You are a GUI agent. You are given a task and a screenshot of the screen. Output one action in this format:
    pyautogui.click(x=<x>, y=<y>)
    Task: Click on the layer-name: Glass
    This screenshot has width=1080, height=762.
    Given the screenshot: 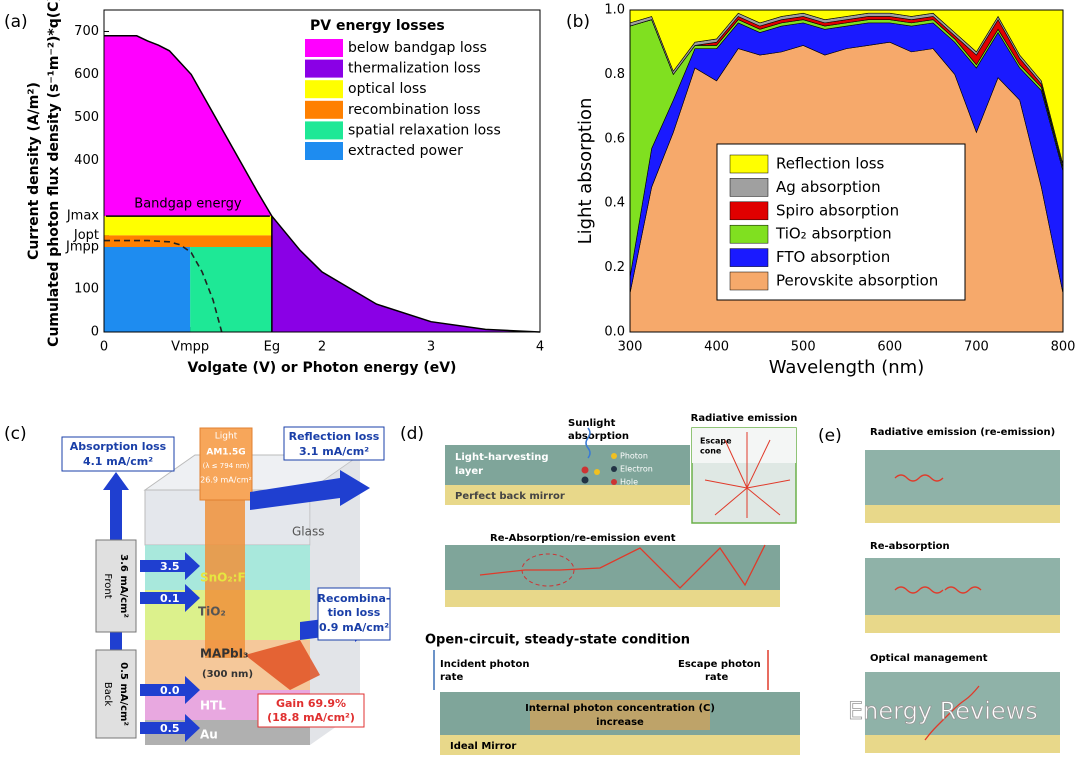 What is the action you would take?
    pyautogui.click(x=308, y=532)
    